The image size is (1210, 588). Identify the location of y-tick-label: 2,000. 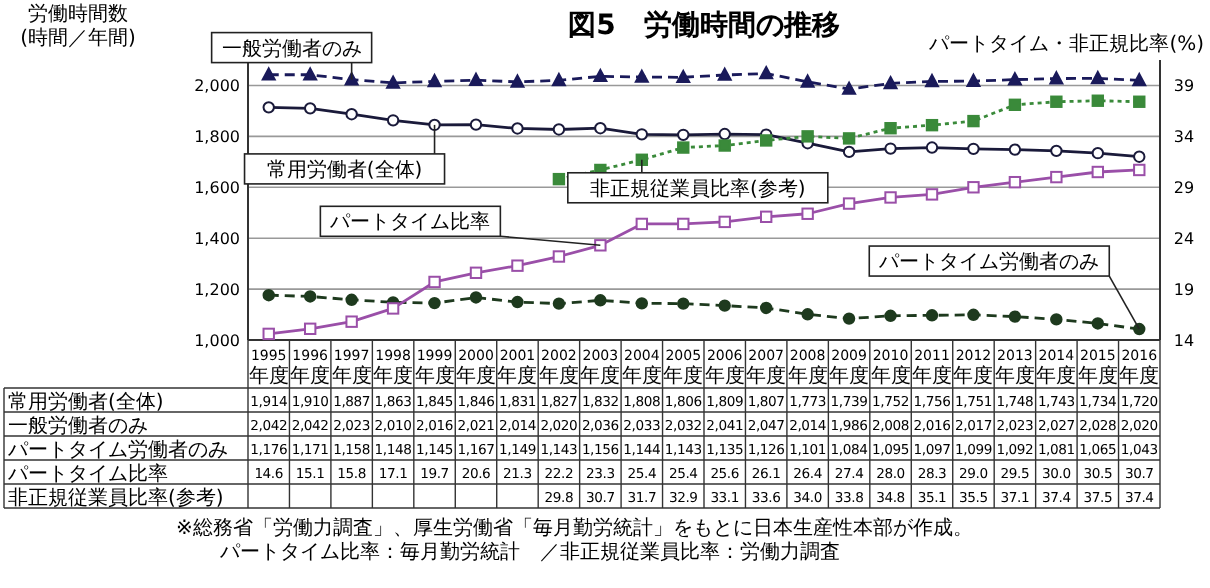
(217, 86).